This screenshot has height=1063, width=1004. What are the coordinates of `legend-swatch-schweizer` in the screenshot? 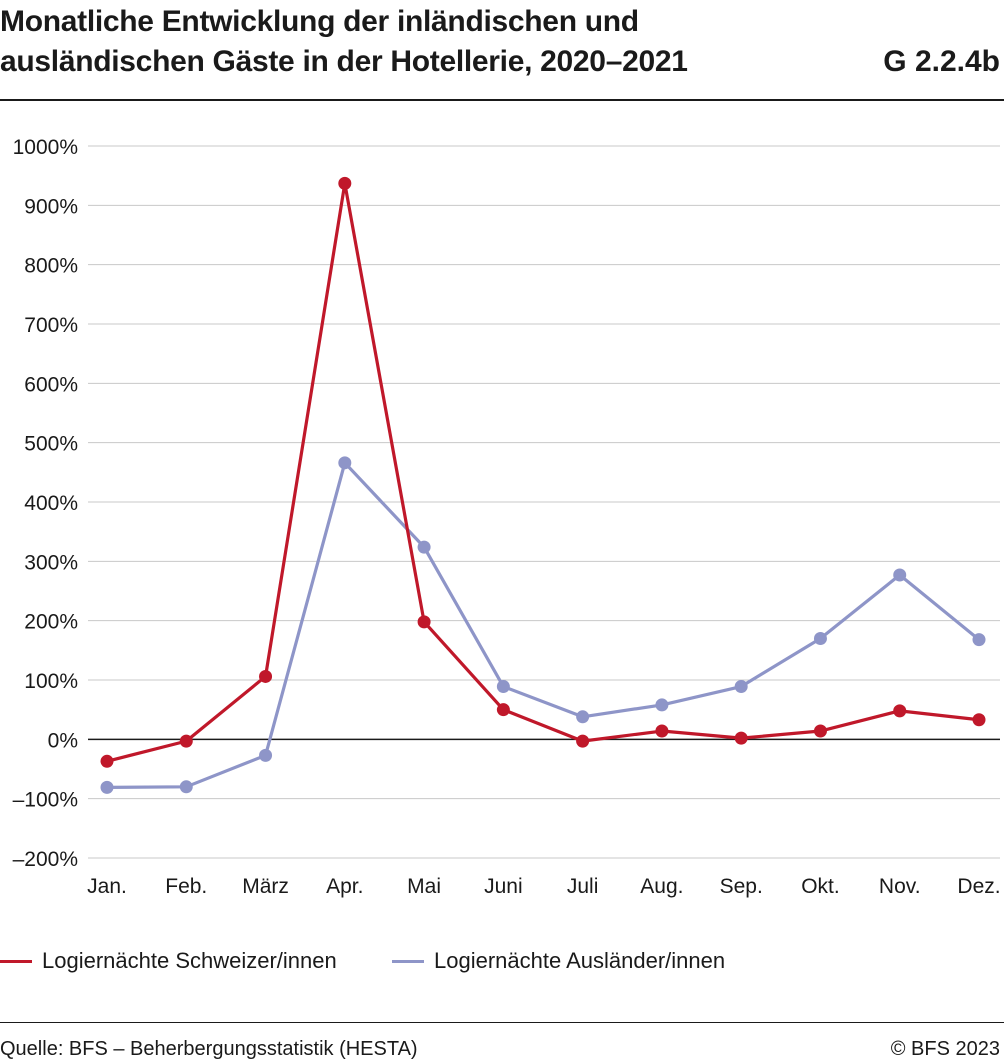 It's located at (16, 961).